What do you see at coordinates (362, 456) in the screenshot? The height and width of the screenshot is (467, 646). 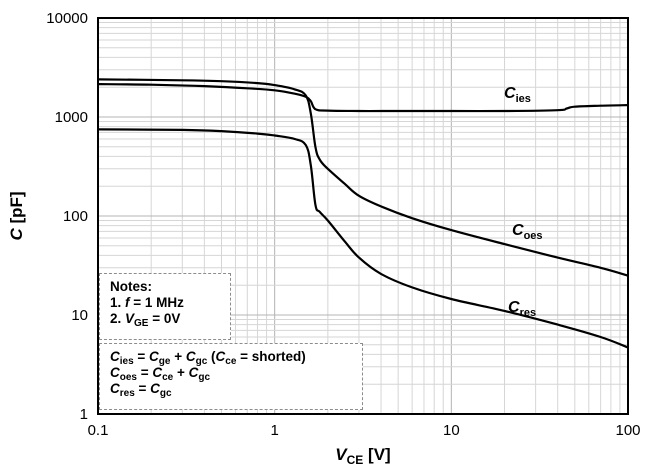 I see `x-axis-title: VCE [V]` at bounding box center [362, 456].